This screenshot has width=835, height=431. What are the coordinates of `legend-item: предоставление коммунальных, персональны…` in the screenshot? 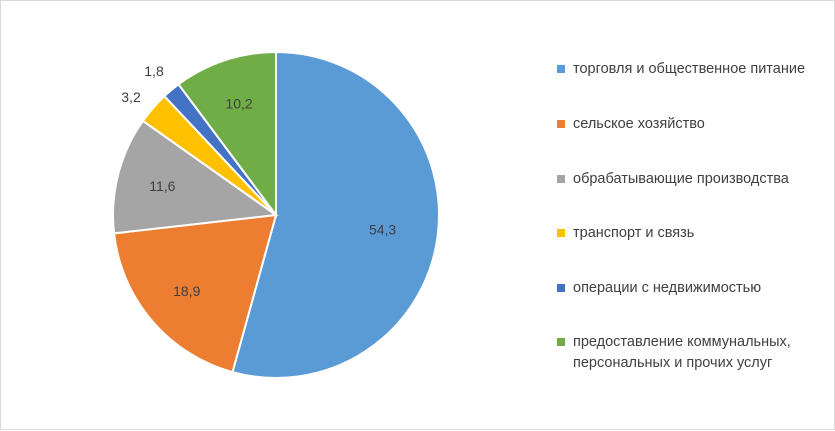 It's located at (692, 353).